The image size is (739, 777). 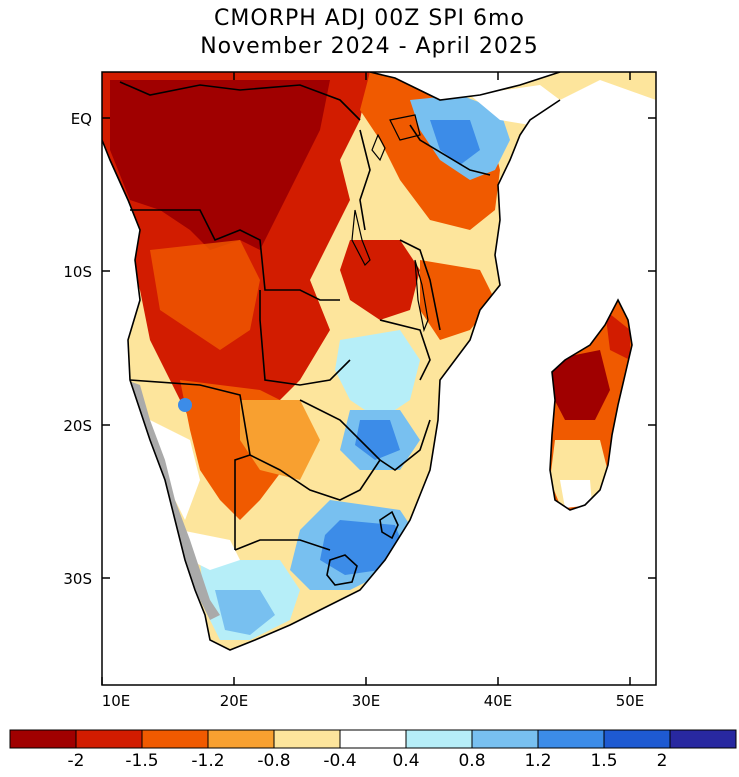 What do you see at coordinates (77, 349) in the screenshot?
I see `lat-tick-labels: EQ 10S 20S 30S` at bounding box center [77, 349].